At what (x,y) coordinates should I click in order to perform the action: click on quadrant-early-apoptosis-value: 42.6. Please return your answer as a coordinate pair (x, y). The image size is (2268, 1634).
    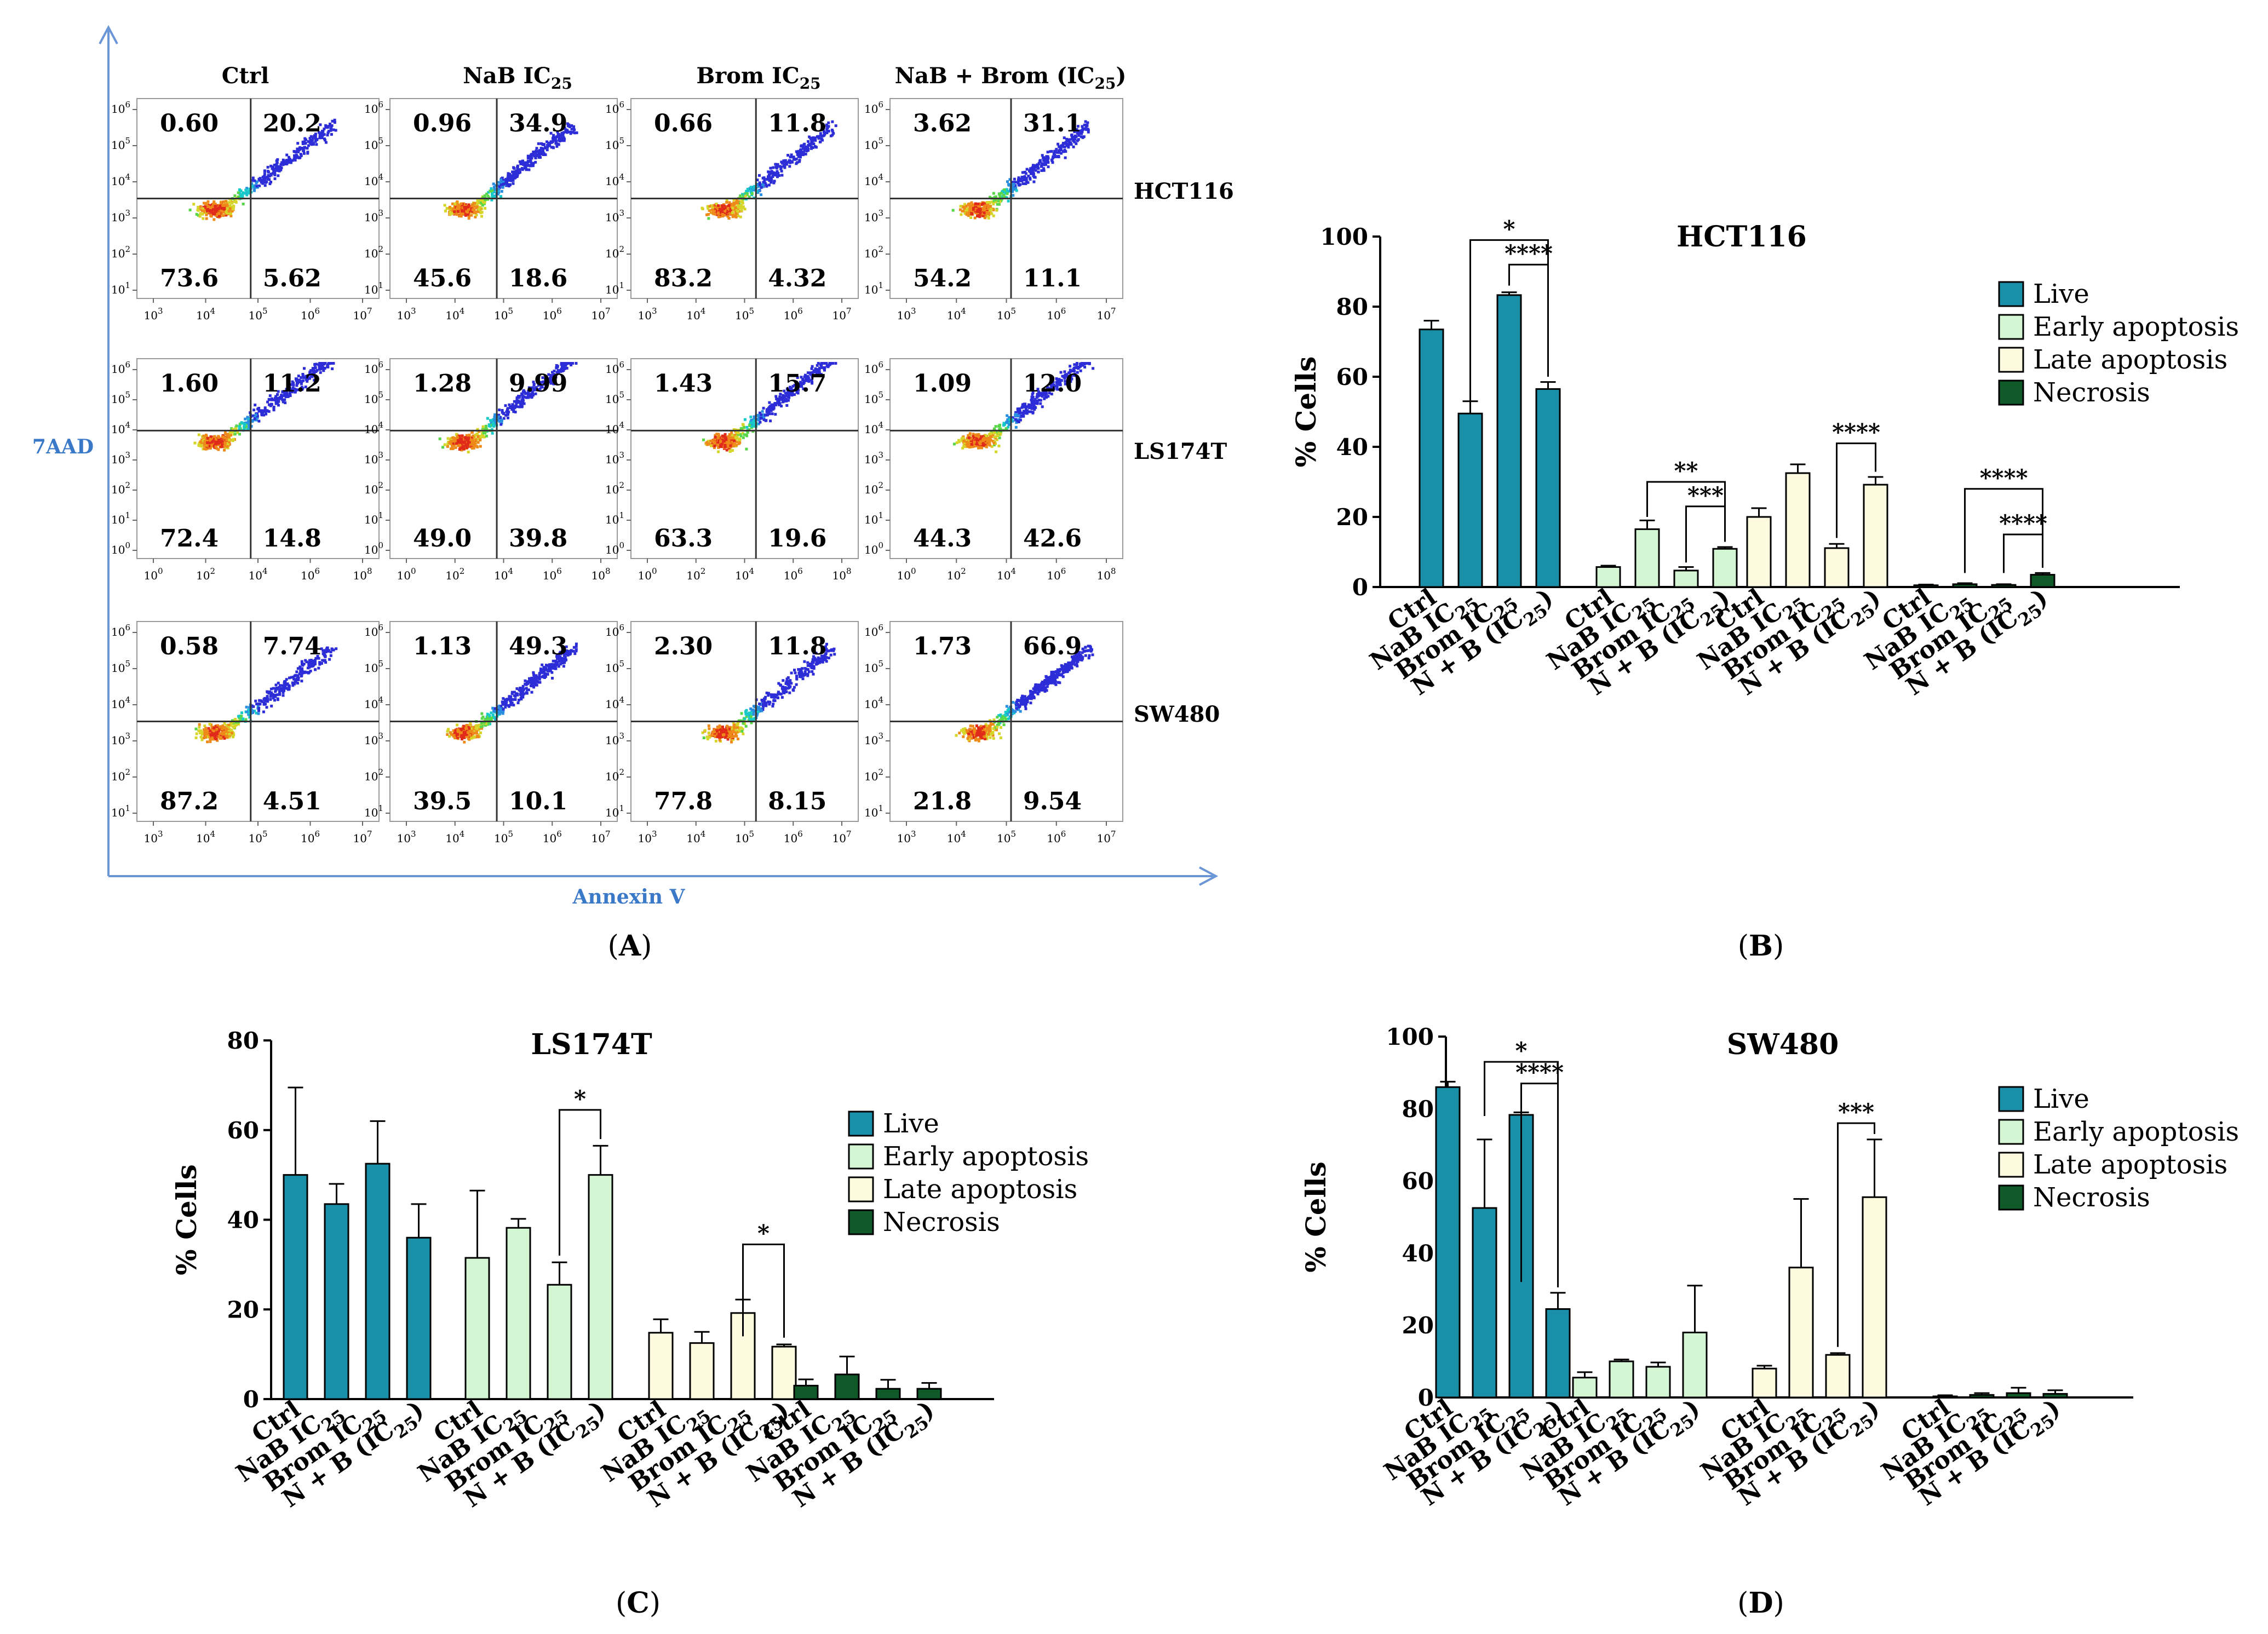
    Looking at the image, I should click on (1052, 539).